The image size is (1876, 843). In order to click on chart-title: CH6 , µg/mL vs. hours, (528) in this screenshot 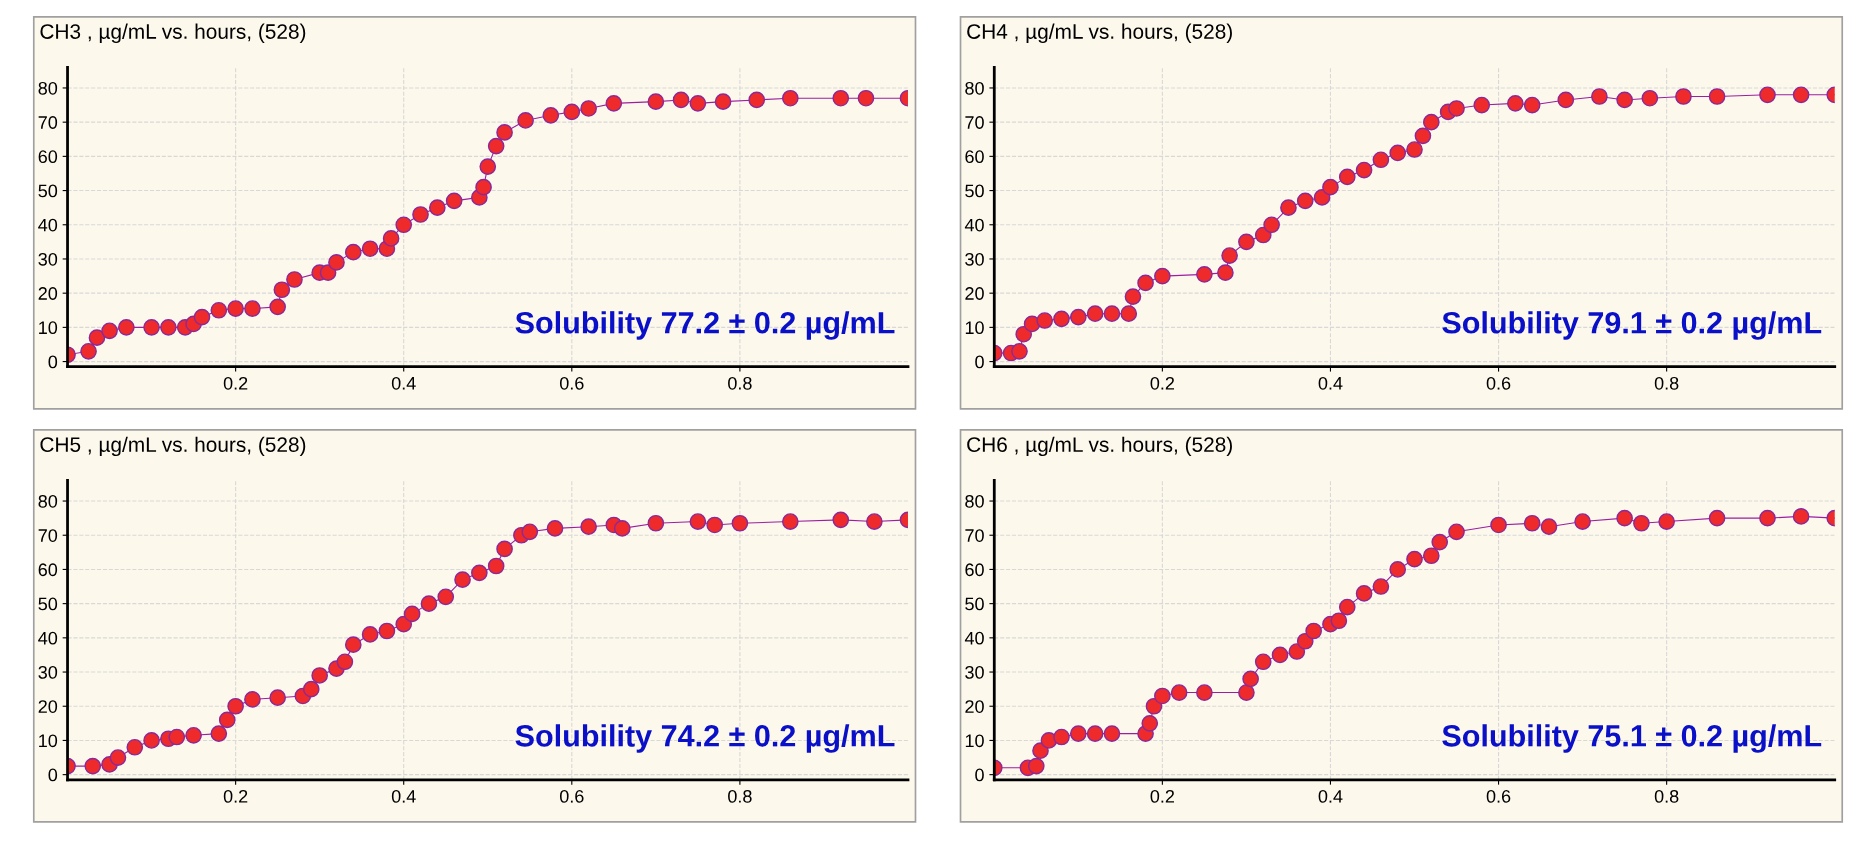, I will do `click(1099, 446)`.